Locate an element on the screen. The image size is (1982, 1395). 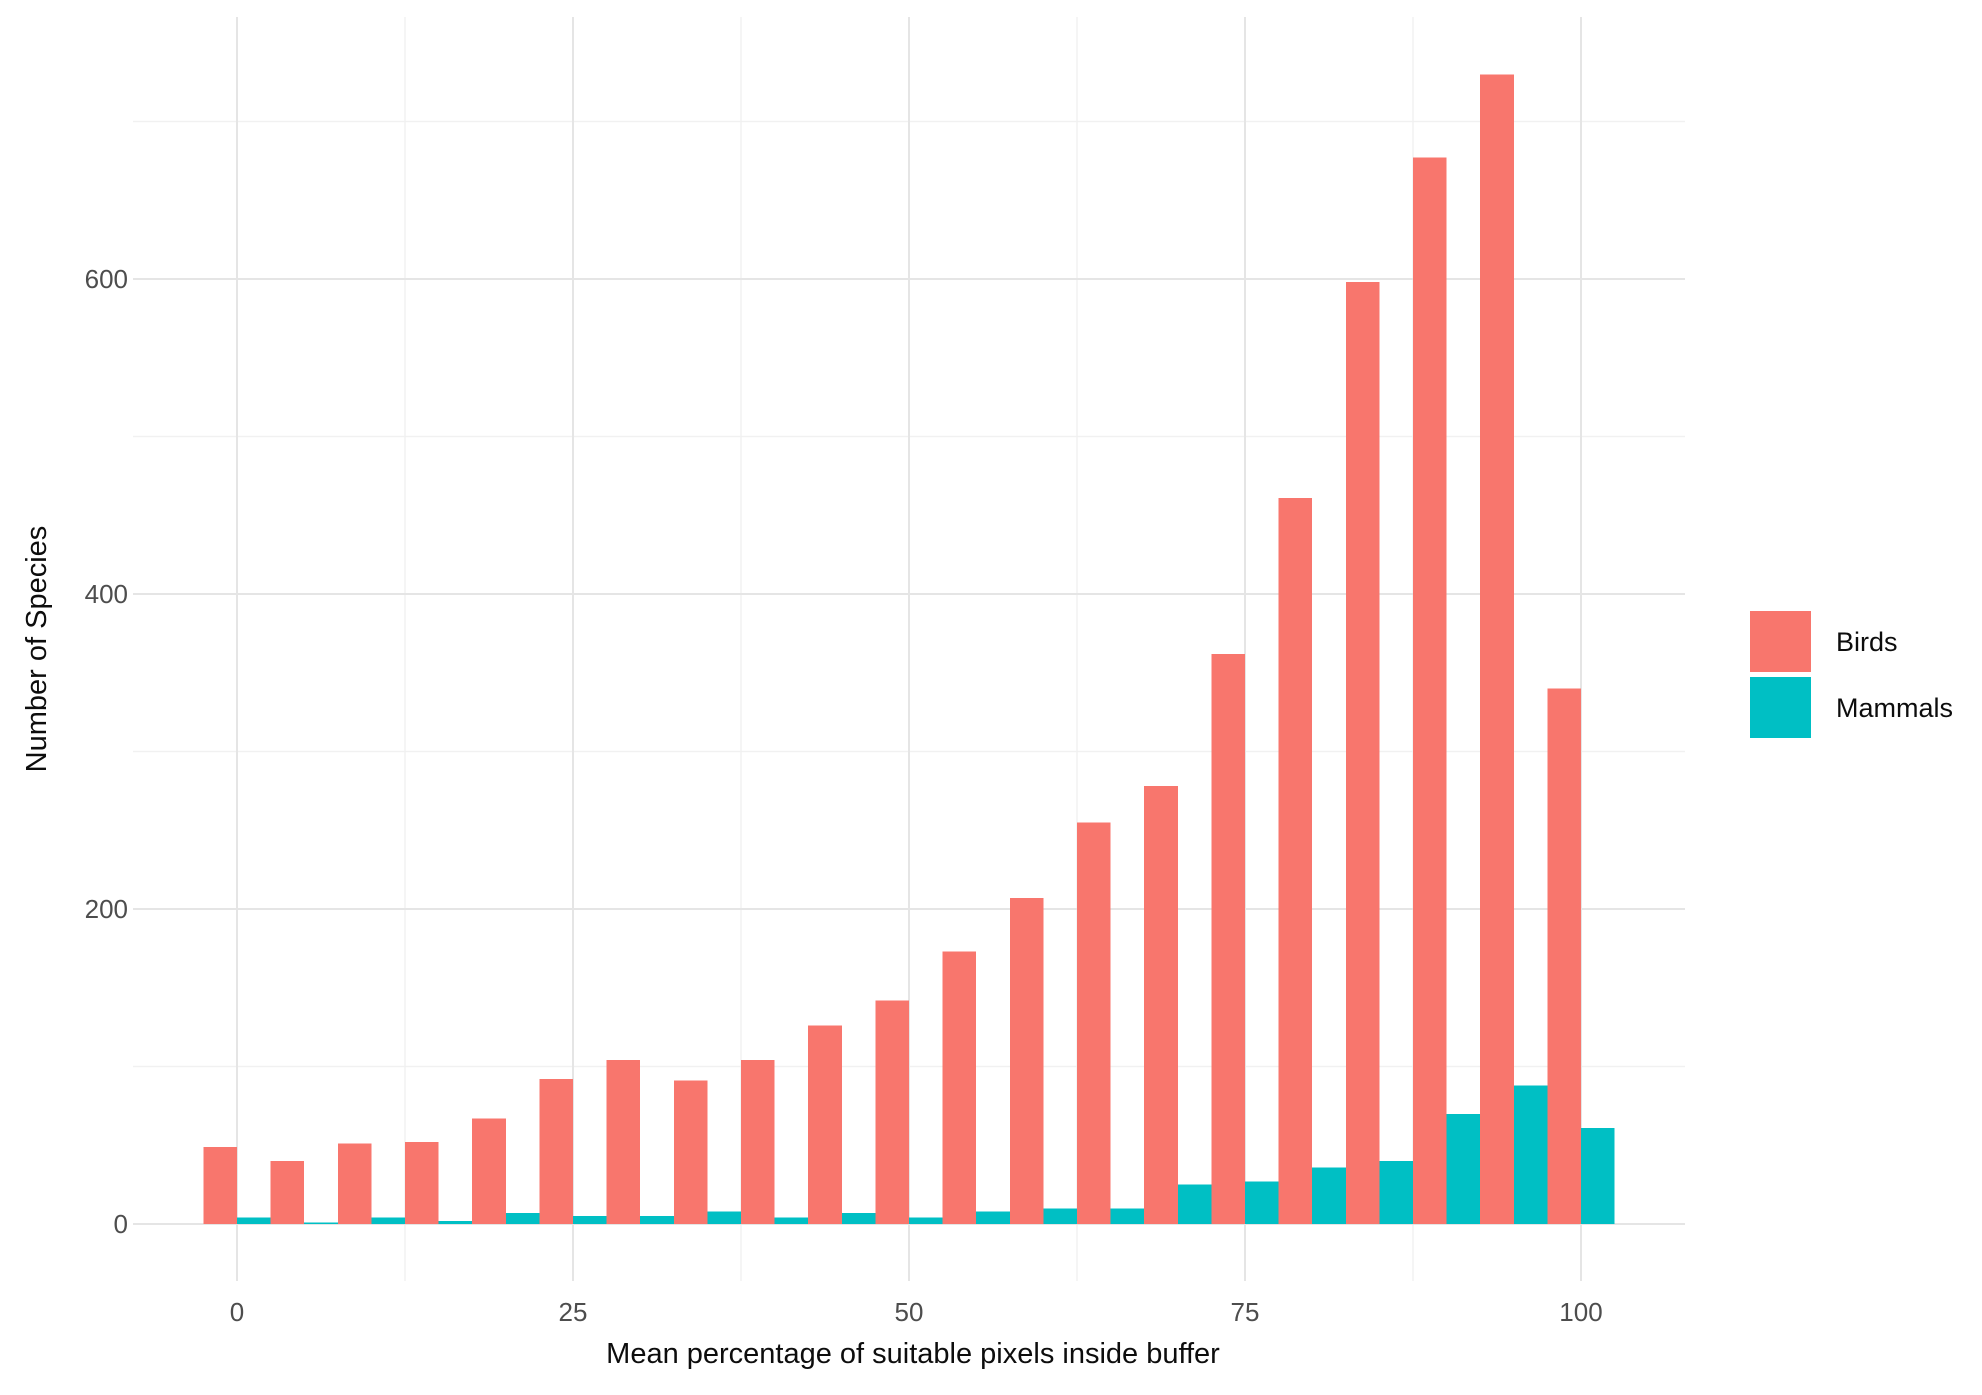
x-tick-label: 100 is located at coordinates (1580, 1312).